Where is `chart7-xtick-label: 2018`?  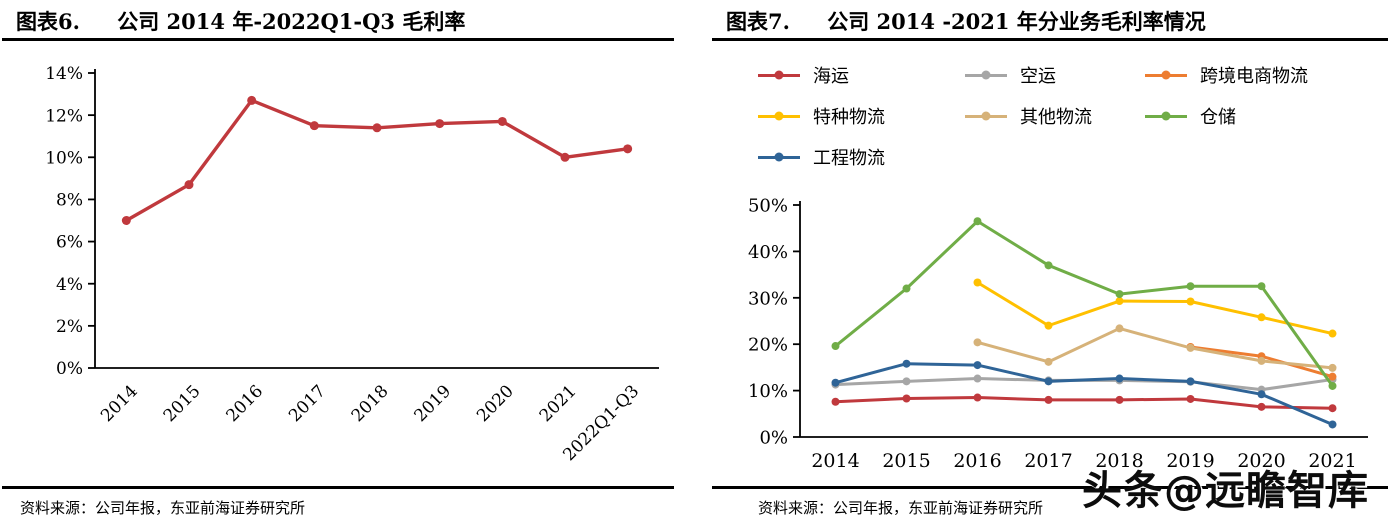 chart7-xtick-label: 2018 is located at coordinates (1119, 461).